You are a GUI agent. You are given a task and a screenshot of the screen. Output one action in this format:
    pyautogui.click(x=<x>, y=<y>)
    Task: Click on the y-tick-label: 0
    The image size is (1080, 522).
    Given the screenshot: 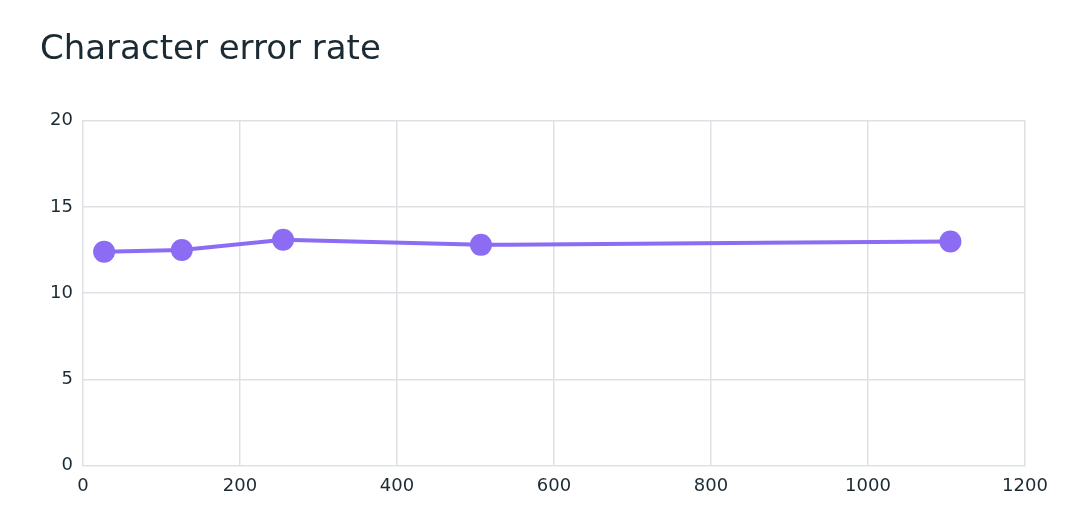 What is the action you would take?
    pyautogui.click(x=67, y=464)
    